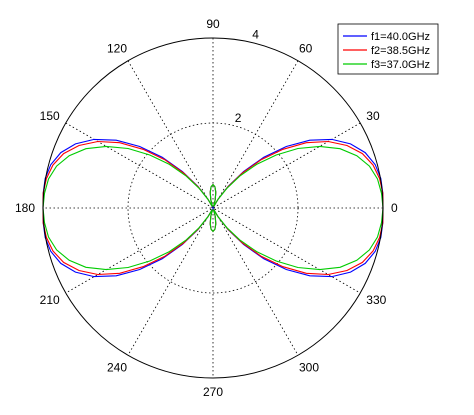 The height and width of the screenshot is (415, 474). Describe the element at coordinates (394, 208) in the screenshot. I see `angle-tick-label: 0` at that location.